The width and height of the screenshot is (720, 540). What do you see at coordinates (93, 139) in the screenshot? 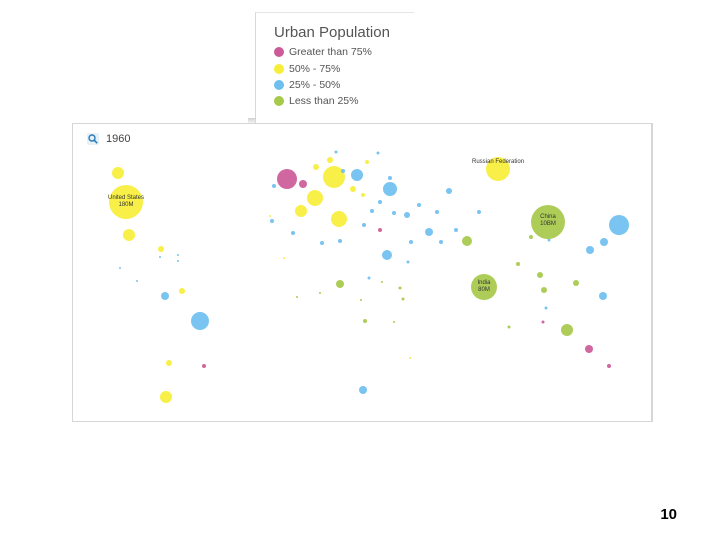
I see `magnifier-icon` at bounding box center [93, 139].